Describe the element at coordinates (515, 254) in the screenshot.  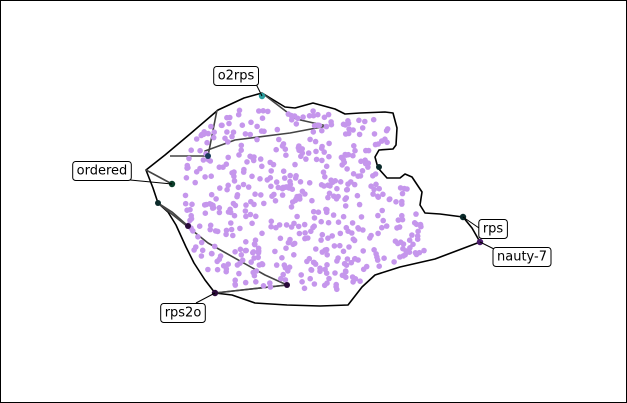
I see `point-label-nauty-7: nauty-7` at that location.